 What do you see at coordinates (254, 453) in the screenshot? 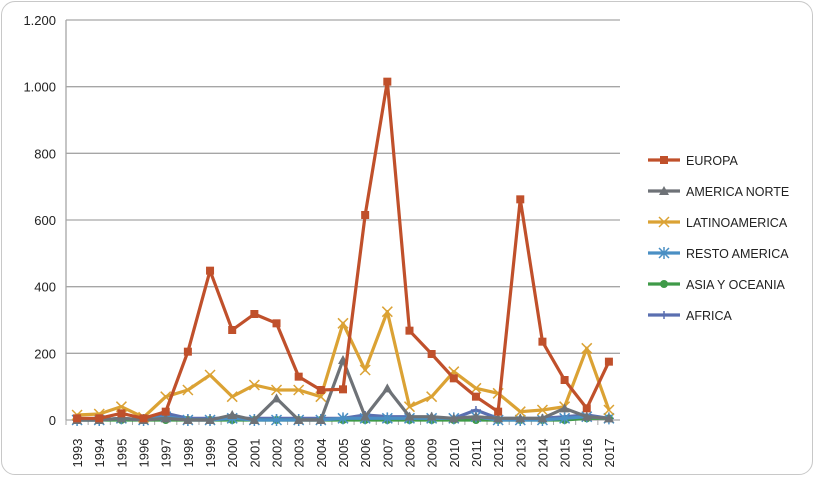
I see `x-tick-label: 2001` at bounding box center [254, 453].